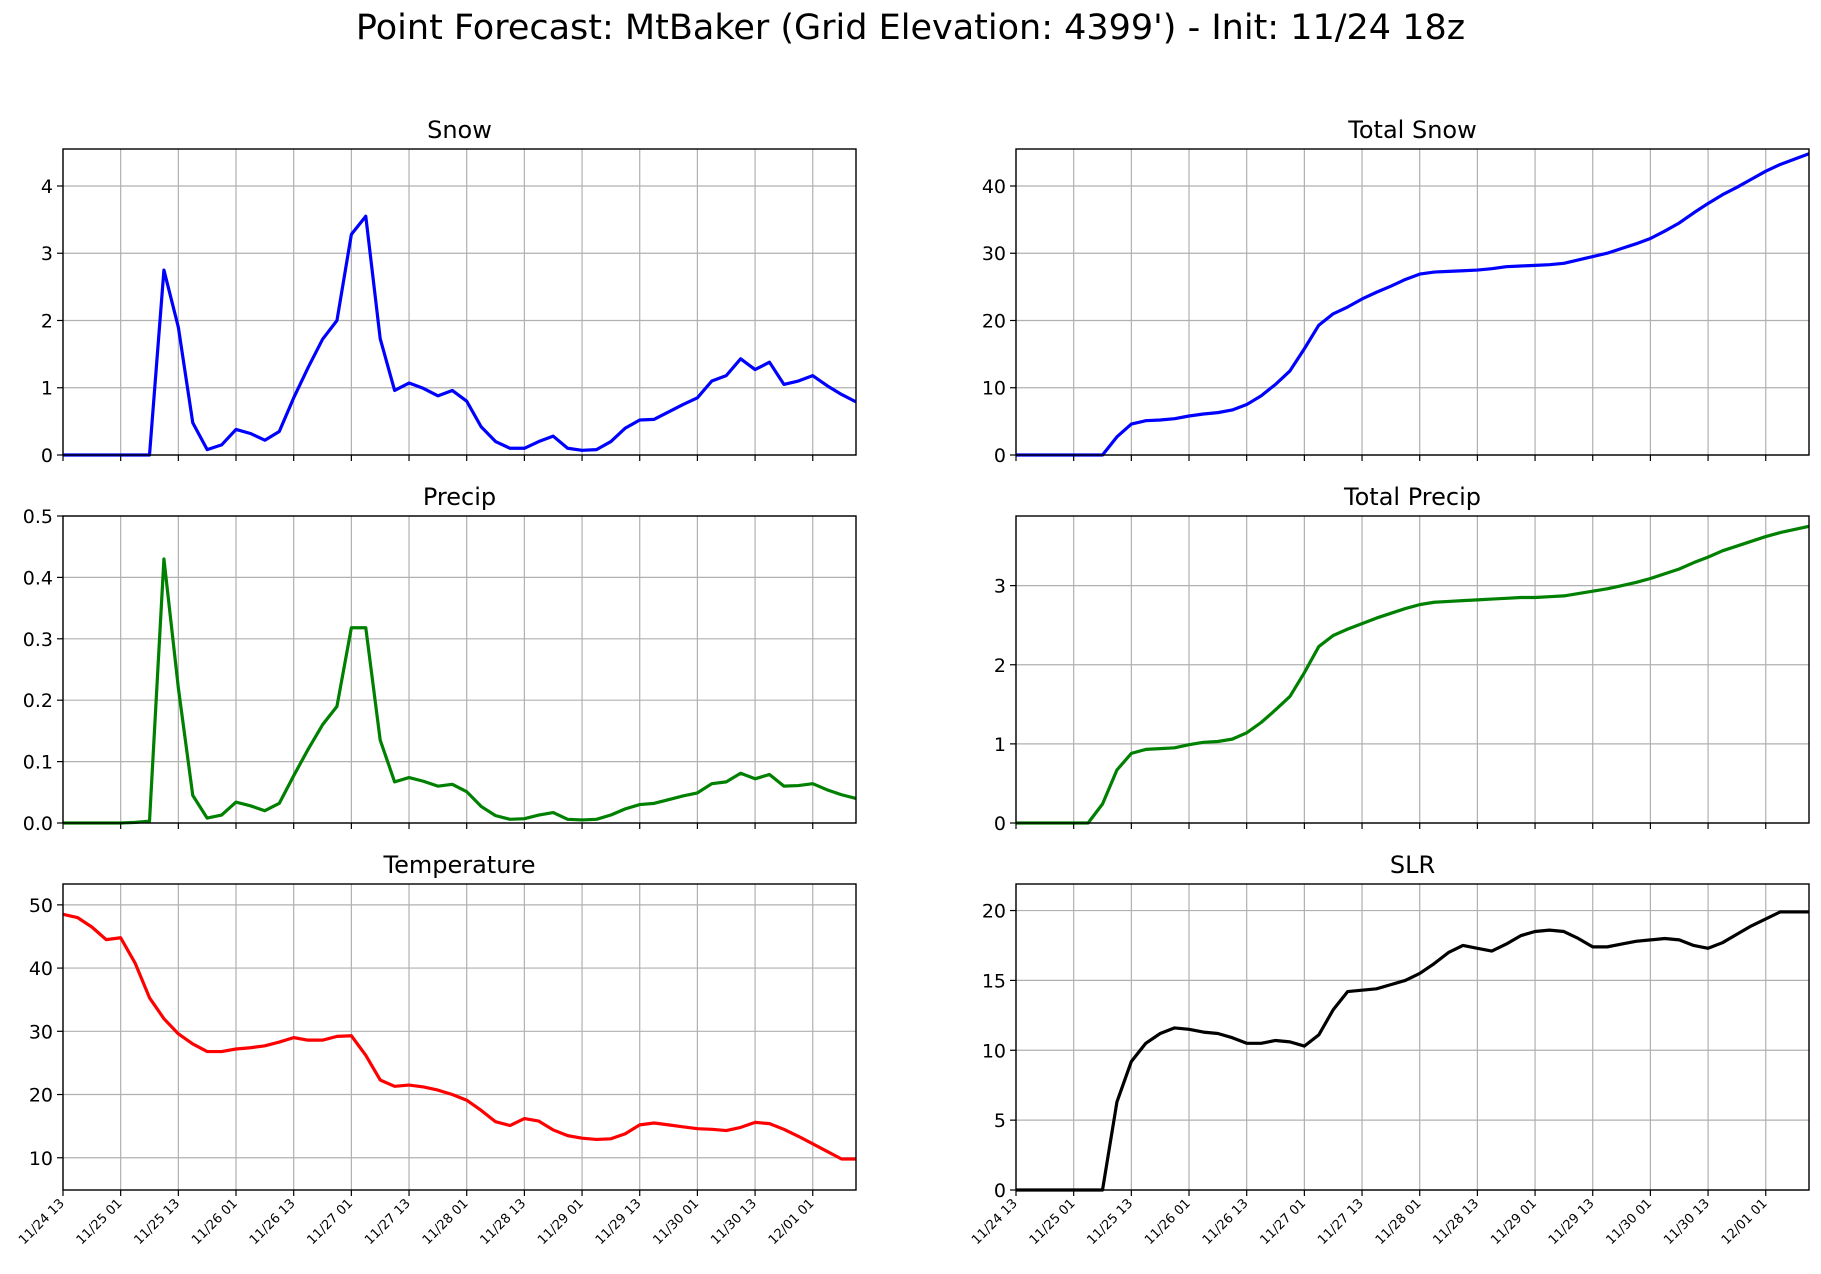 The height and width of the screenshot is (1274, 1821). Describe the element at coordinates (677, 1222) in the screenshot. I see `panel-temperature-xtick-label: 11/30 01` at that location.